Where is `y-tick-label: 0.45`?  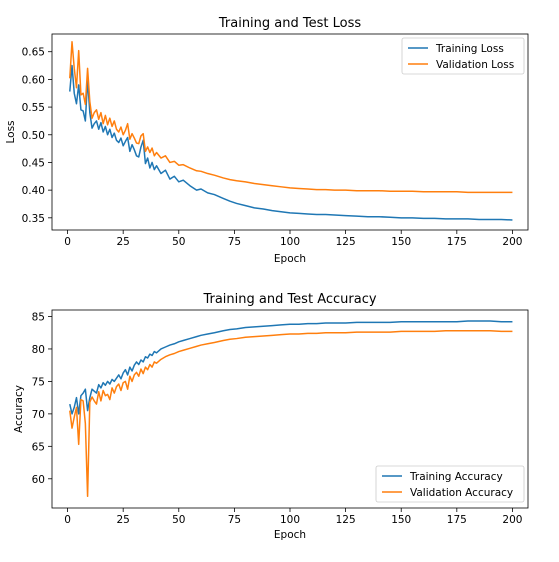
y-tick-label: 0.45 is located at coordinates (33, 163).